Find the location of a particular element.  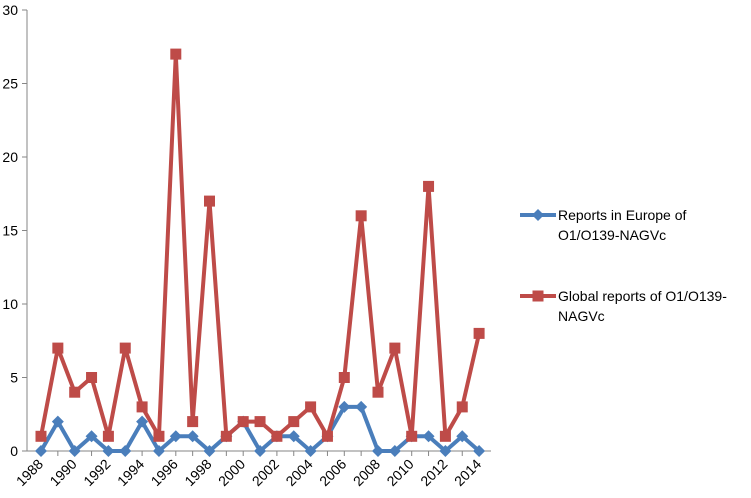

x-tick-label: 2012 is located at coordinates (433, 472).